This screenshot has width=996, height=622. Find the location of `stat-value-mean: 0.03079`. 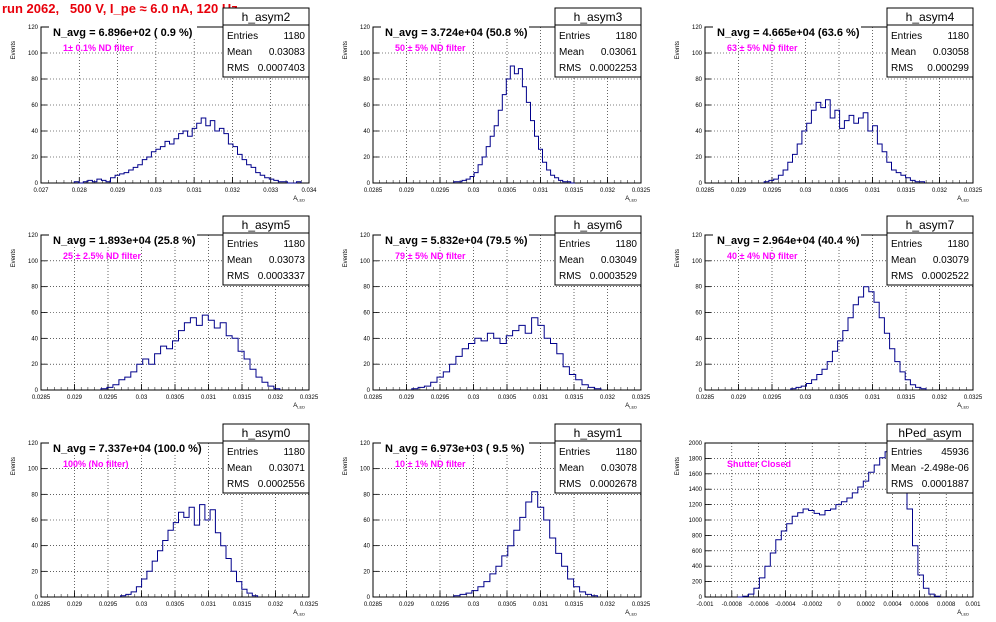

stat-value-mean: 0.03079 is located at coordinates (951, 260).